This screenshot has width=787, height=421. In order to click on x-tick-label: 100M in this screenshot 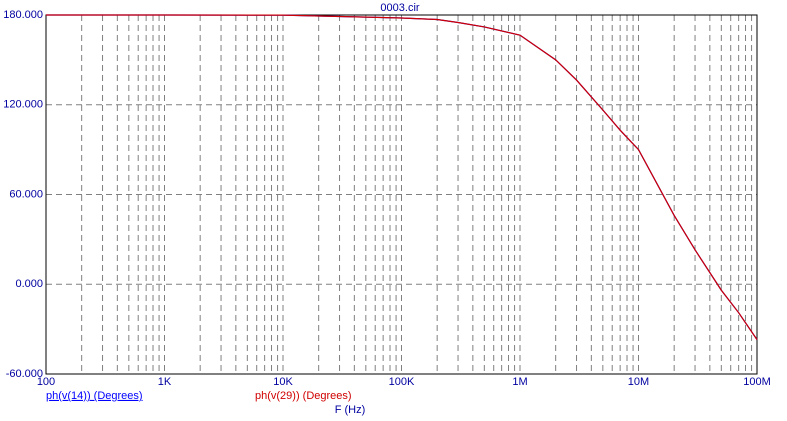, I will do `click(757, 382)`.